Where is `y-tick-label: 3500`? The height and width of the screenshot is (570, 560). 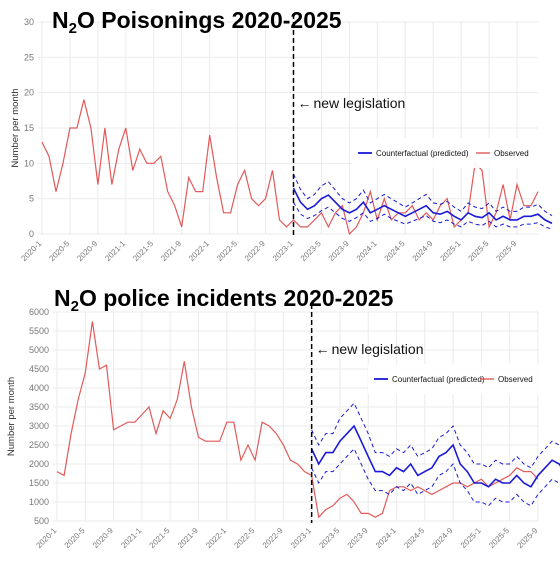 y-tick-label: 3500 is located at coordinates (39, 407).